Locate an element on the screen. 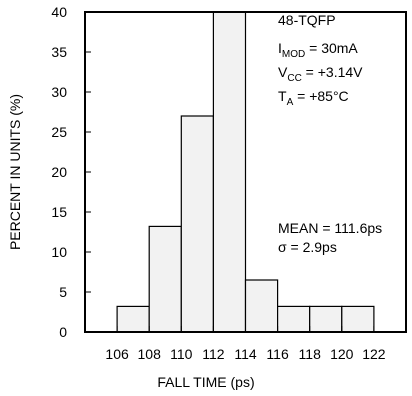 The height and width of the screenshot is (396, 412). y-axis-label: PERCENT IN UNITS (%) is located at coordinates (15, 172).